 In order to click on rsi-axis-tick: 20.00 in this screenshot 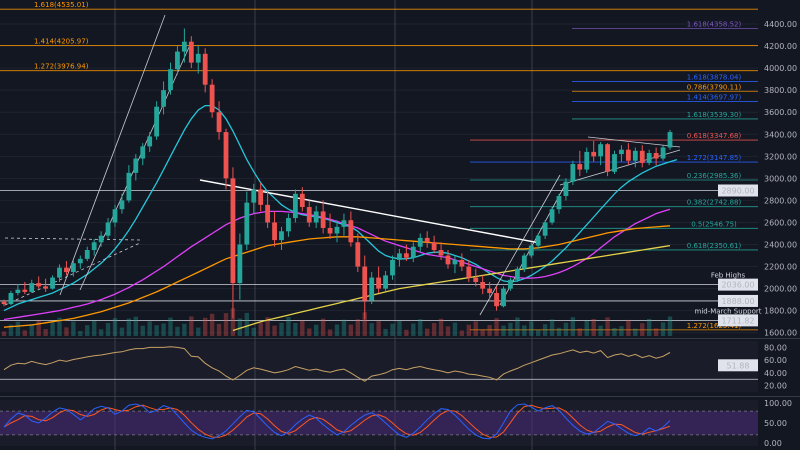, I will do `click(775, 386)`.